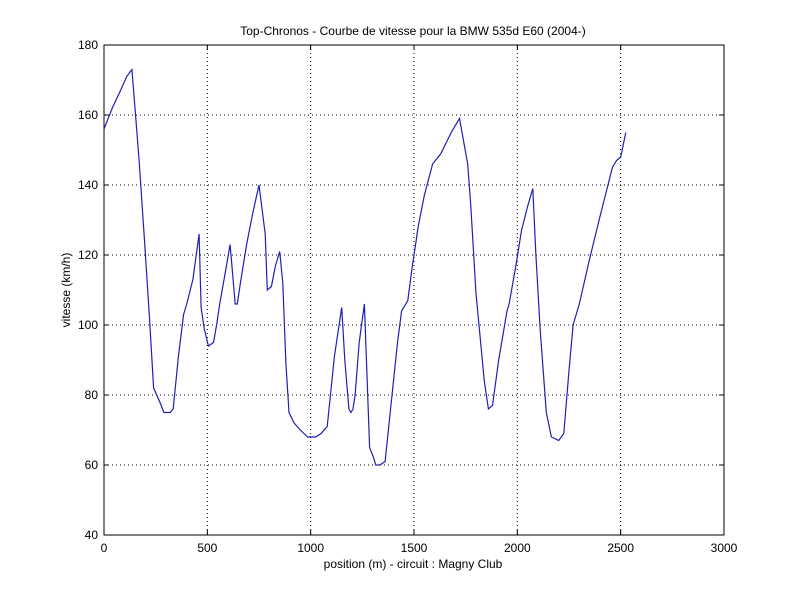 Image resolution: width=800 pixels, height=601 pixels. I want to click on y-tick-label: 140, so click(88, 185).